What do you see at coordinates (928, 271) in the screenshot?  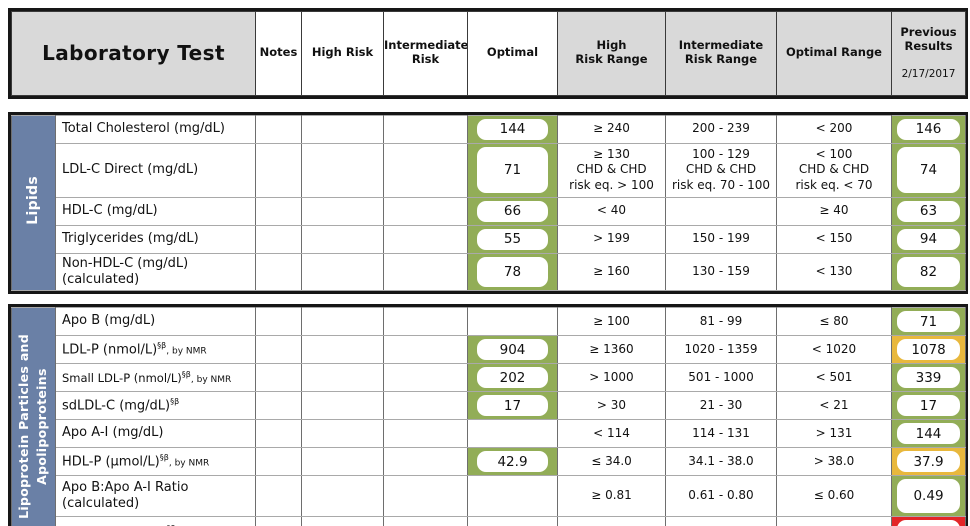 I see `previous-result-pill: 82` at bounding box center [928, 271].